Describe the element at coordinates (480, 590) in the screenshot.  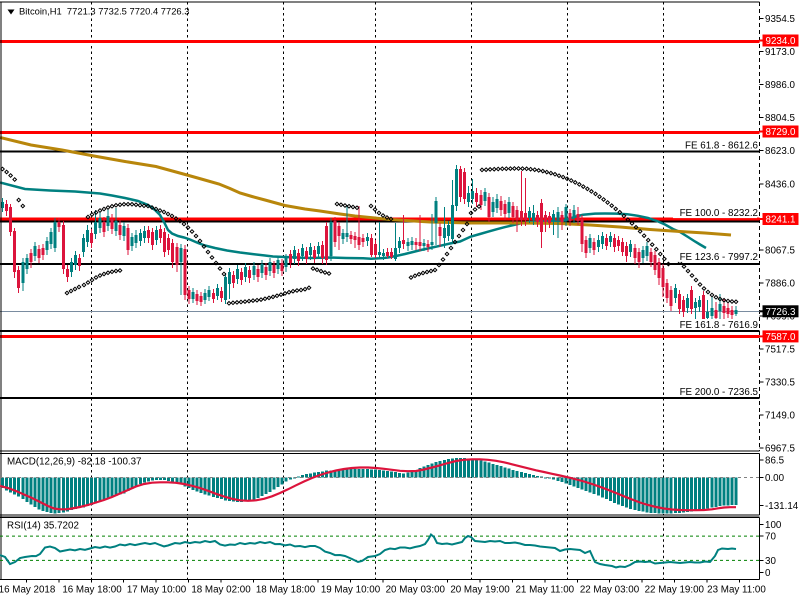
I see `svg-text: 20 May 19:00` at that location.